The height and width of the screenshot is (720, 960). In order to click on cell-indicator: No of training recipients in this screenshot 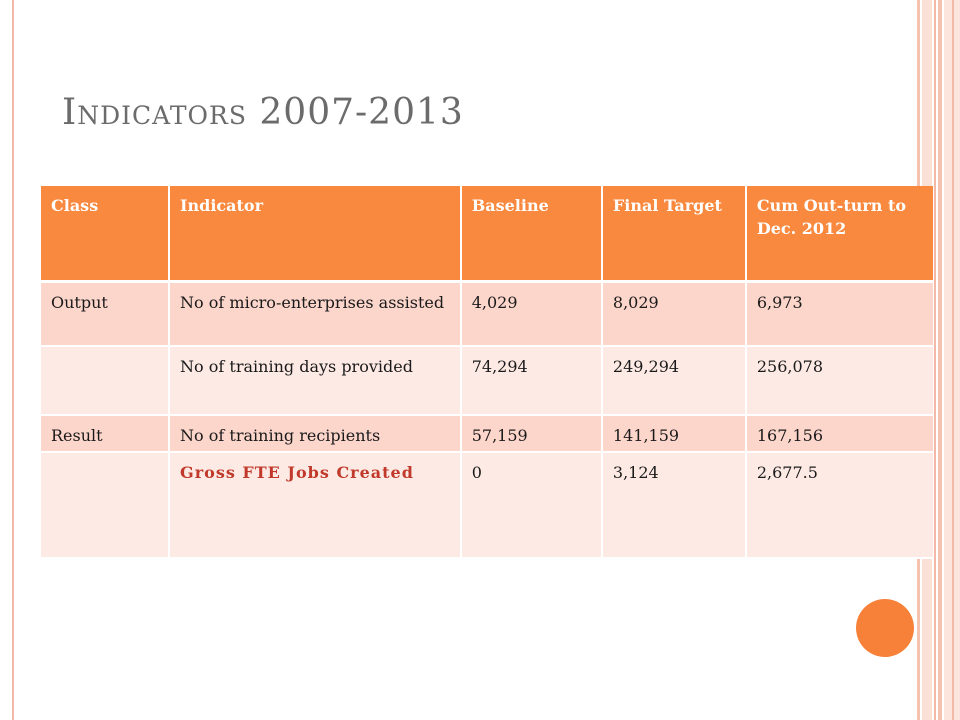, I will do `click(315, 434)`.